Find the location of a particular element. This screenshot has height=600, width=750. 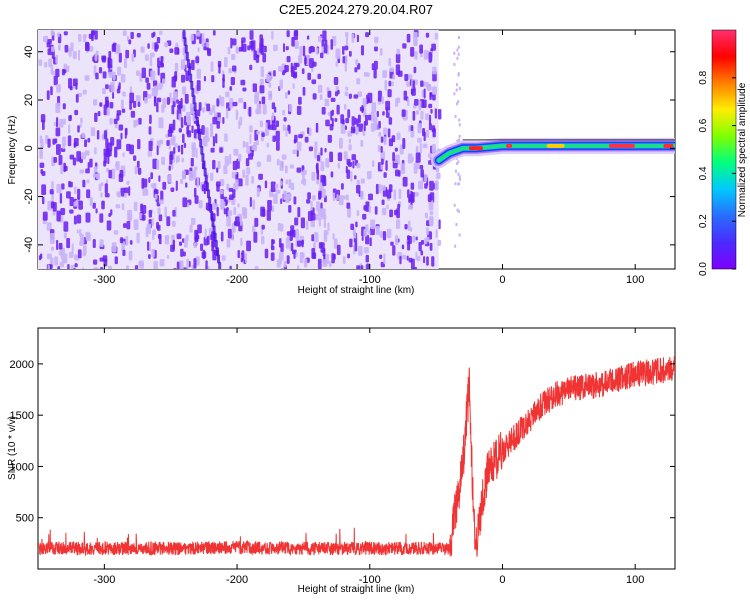

snr-y-label: SNR (10 * v/v) is located at coordinates (12, 448).